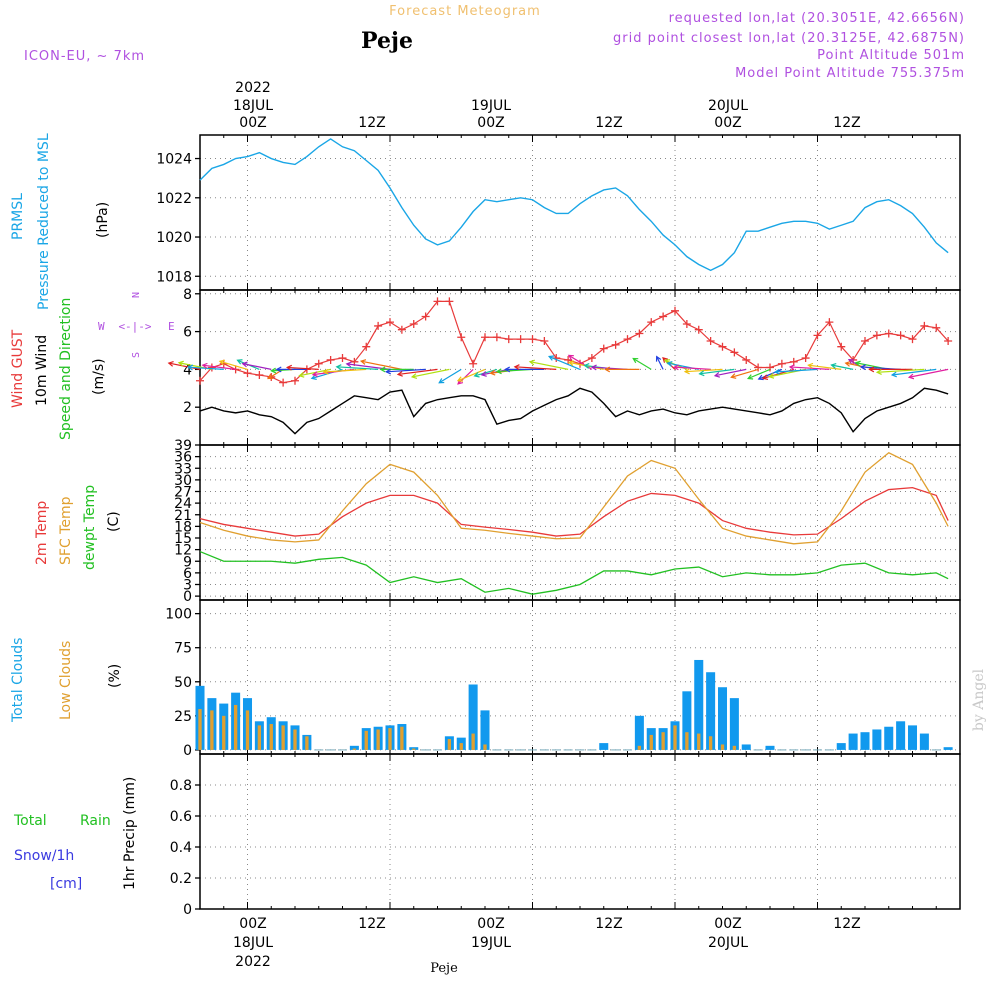 Image resolution: width=1000 pixels, height=1000 pixels. Describe the element at coordinates (187, 574) in the screenshot. I see `y-tick-label: 6` at that location.